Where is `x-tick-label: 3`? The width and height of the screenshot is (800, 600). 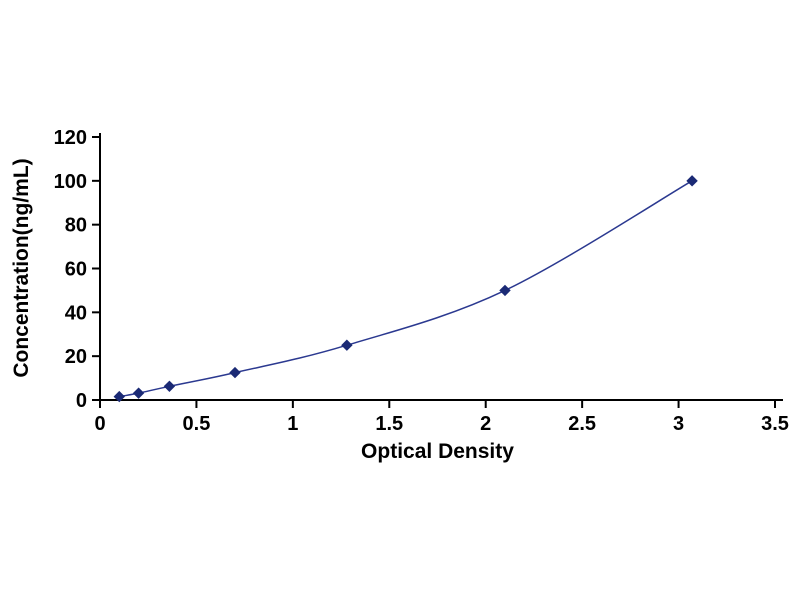 x-tick-label: 3 is located at coordinates (678, 424).